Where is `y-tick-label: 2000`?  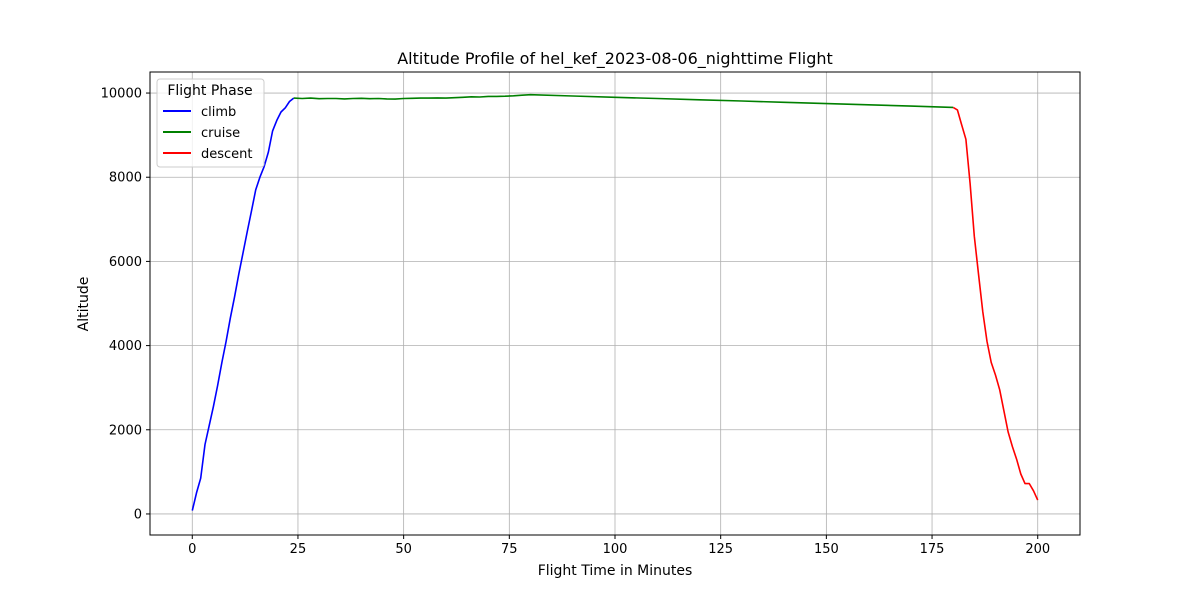
y-tick-label: 2000 is located at coordinates (125, 430).